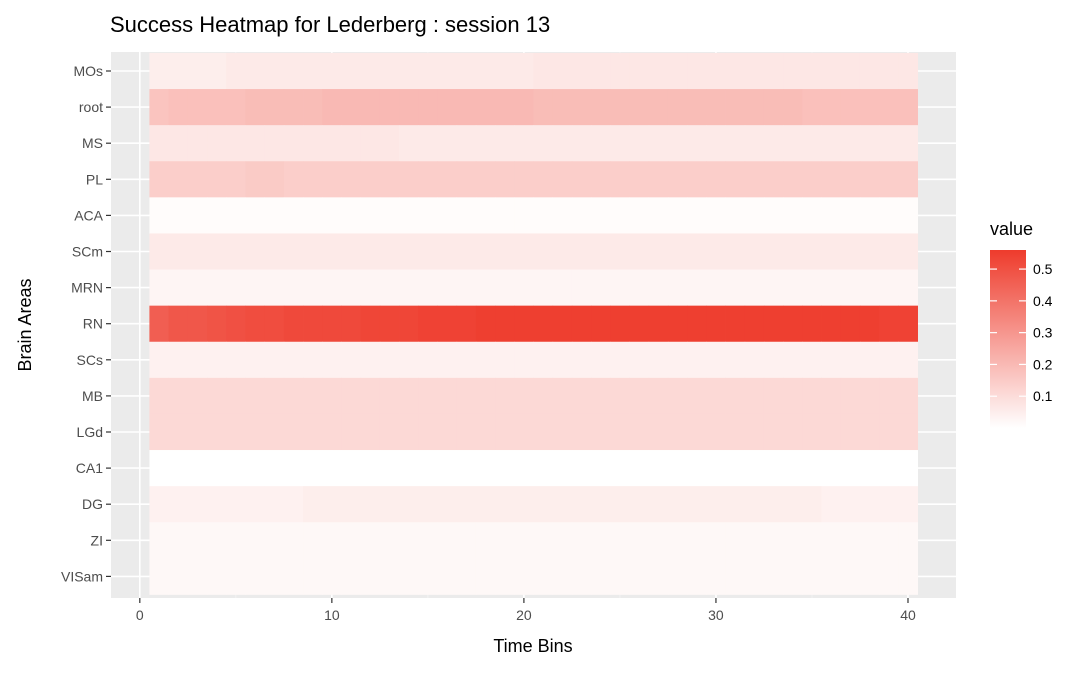  What do you see at coordinates (82, 576) in the screenshot?
I see `y-tick-label: VISam` at bounding box center [82, 576].